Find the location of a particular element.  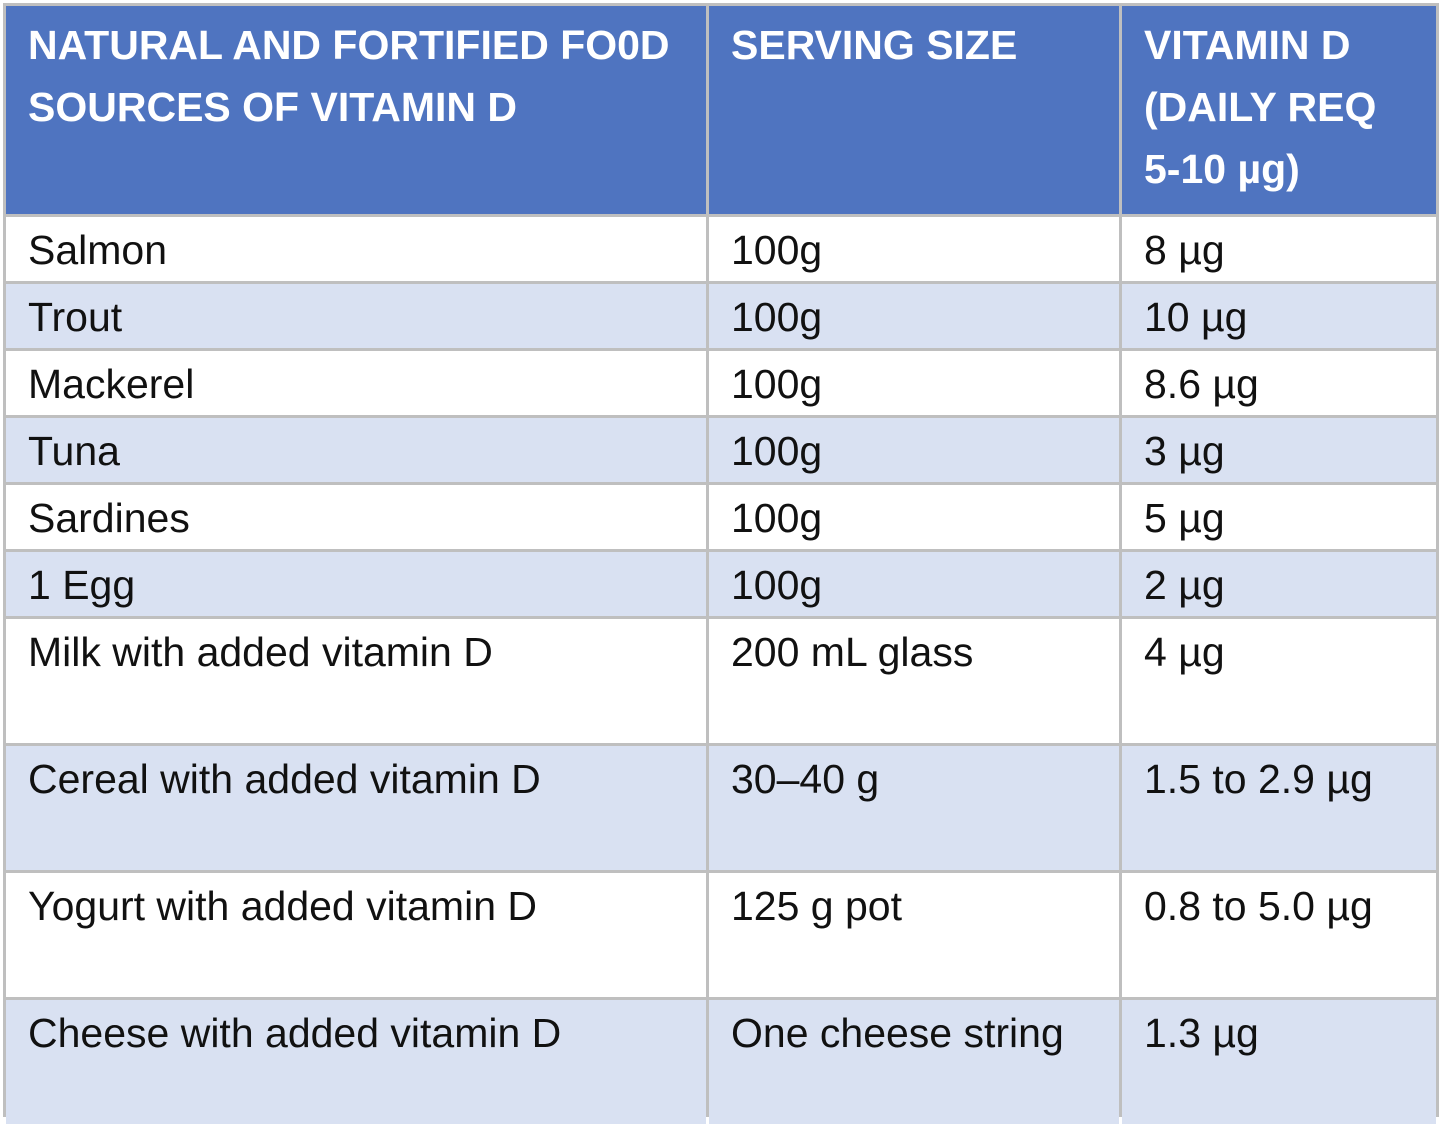

cell-vitamin-d: 5 µg is located at coordinates (1279, 517).